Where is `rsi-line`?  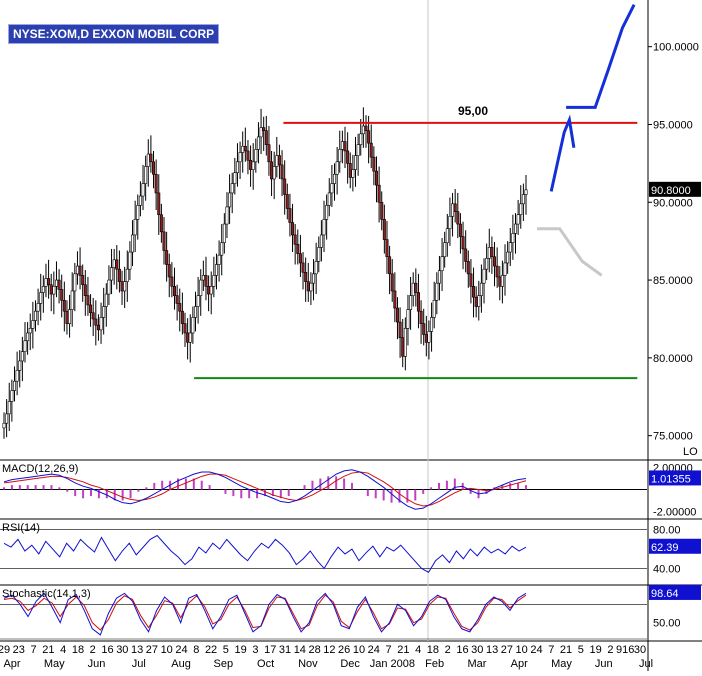
rsi-line is located at coordinates (265, 554).